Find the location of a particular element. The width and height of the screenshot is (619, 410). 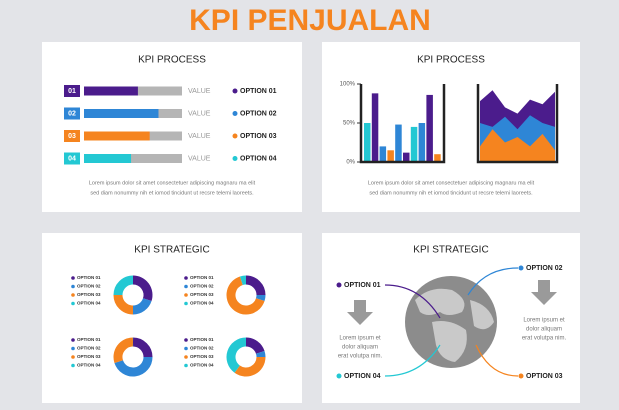

index-label: 04 is located at coordinates (72, 158).